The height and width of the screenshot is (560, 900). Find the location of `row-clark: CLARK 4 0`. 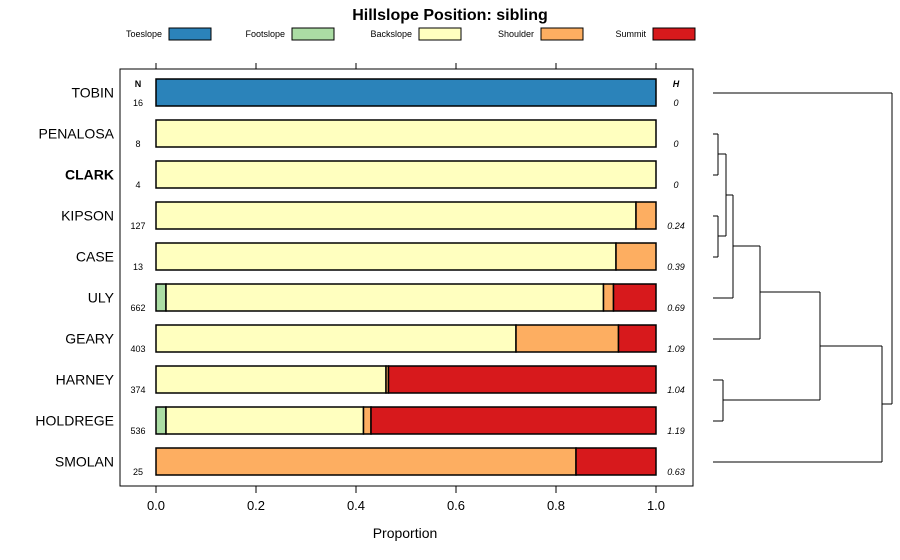

row-clark: CLARK 4 0 is located at coordinates (372, 175).